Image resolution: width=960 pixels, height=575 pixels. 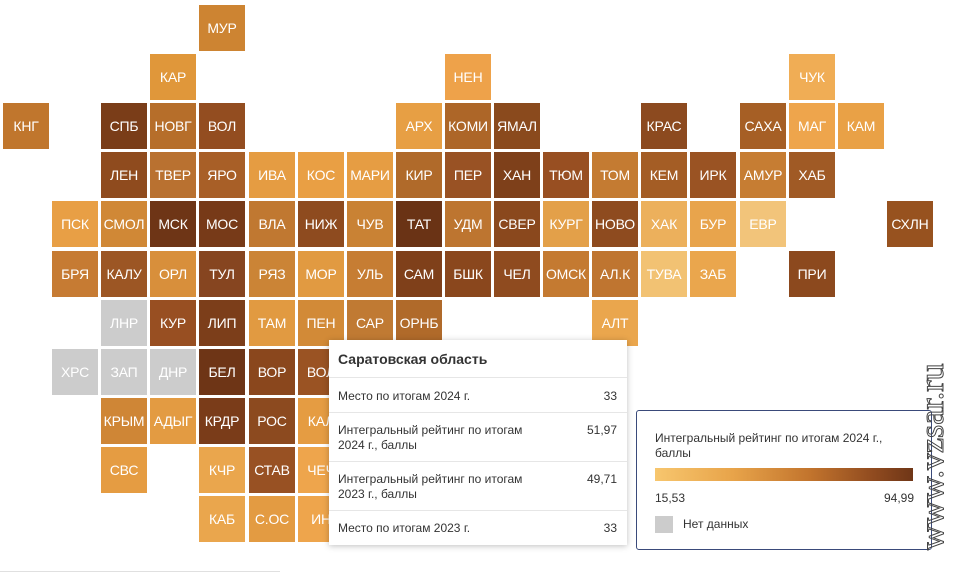 What do you see at coordinates (272, 323) in the screenshot?
I see `region-tile: ТАМ` at bounding box center [272, 323].